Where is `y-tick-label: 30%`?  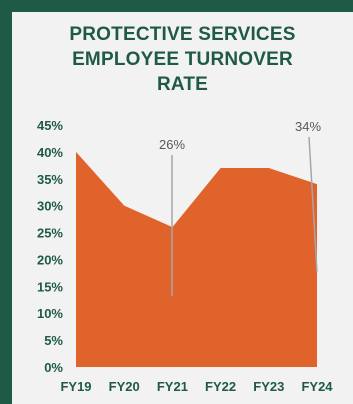 y-tick-label: 30% is located at coordinates (50, 206).